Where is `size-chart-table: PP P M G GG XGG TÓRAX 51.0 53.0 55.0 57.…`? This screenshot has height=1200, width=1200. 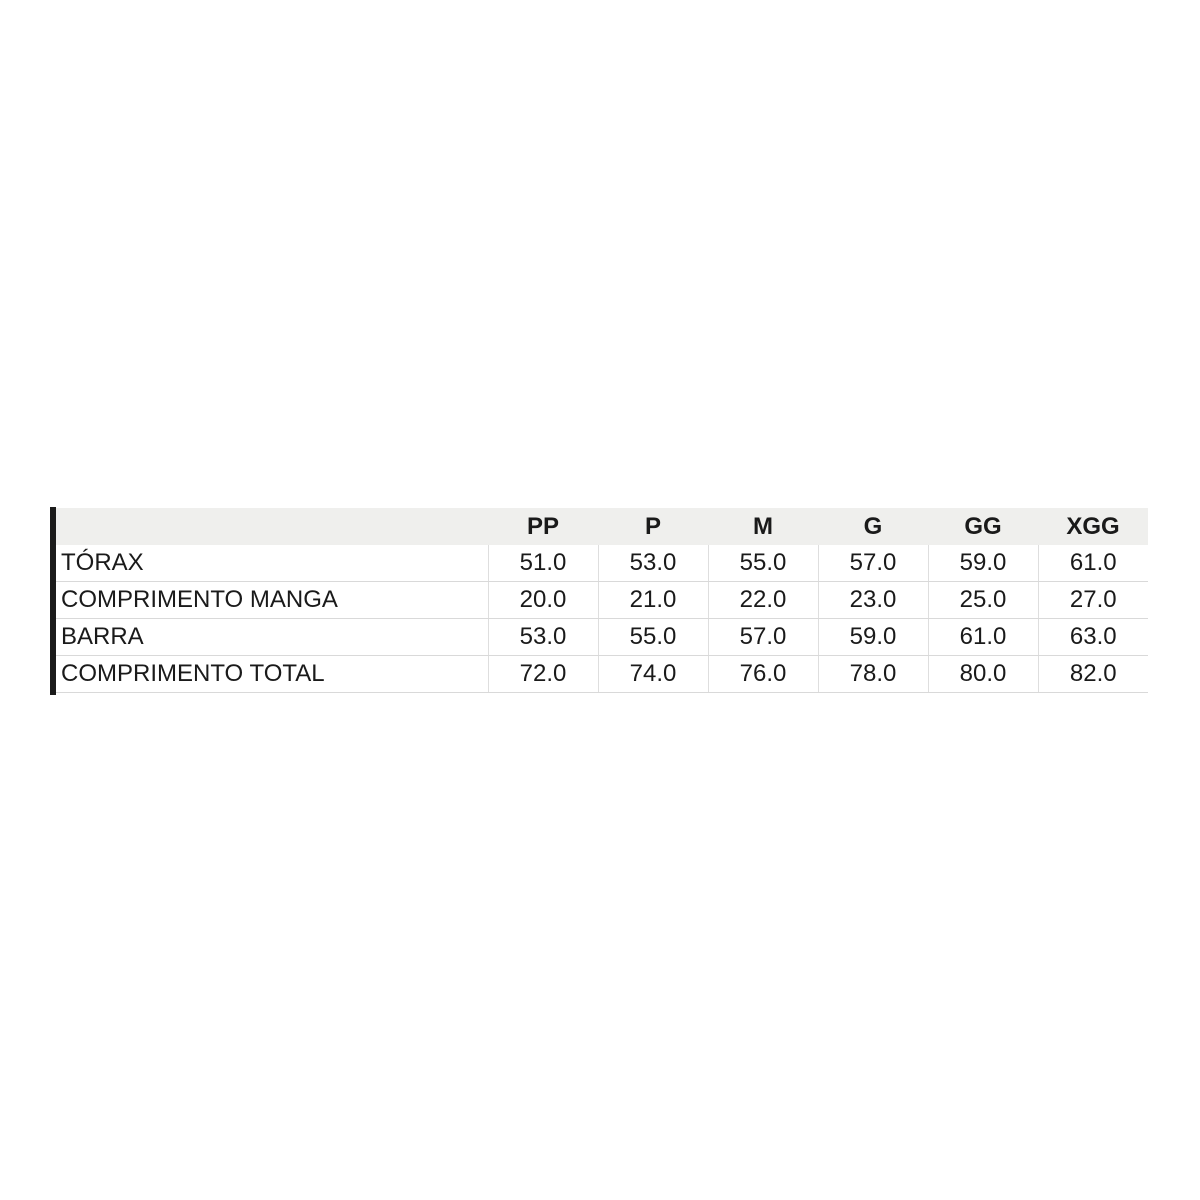
size-chart-table: PP P M G GG XGG TÓRAX 51.0 53.0 55.0 57.… is located at coordinates (602, 600).